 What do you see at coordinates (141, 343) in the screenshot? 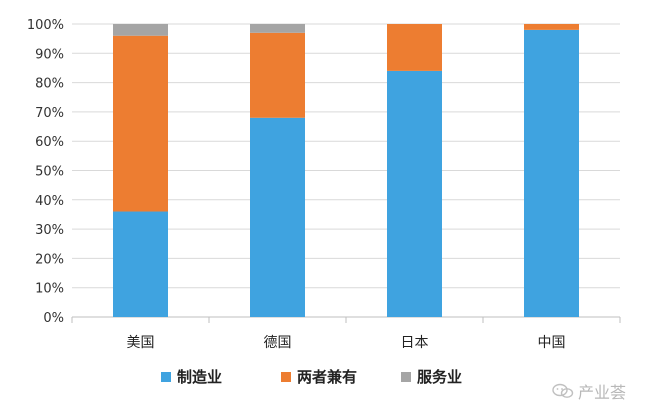
I see `x-tick-label: 美国` at bounding box center [141, 343].